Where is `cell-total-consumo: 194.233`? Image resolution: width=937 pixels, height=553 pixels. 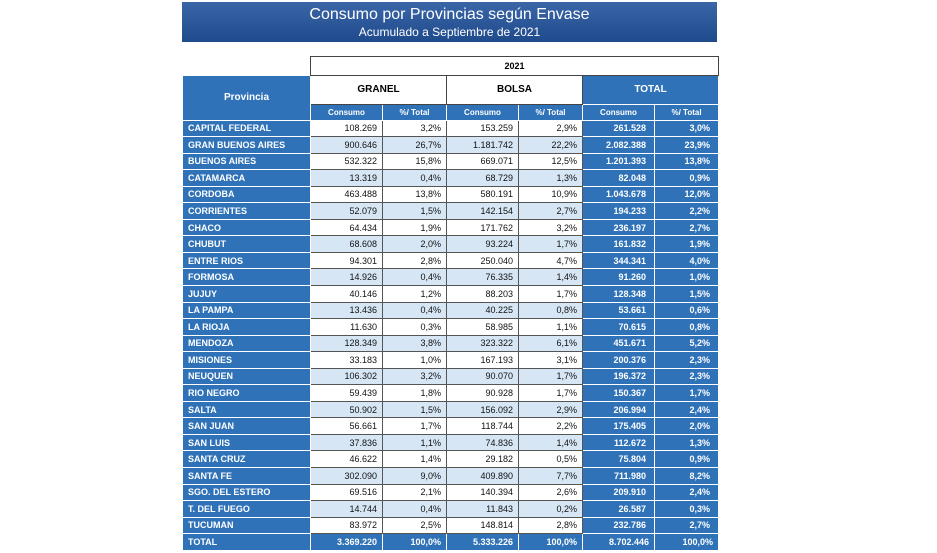 cell-total-consumo: 194.233 is located at coordinates (618, 211).